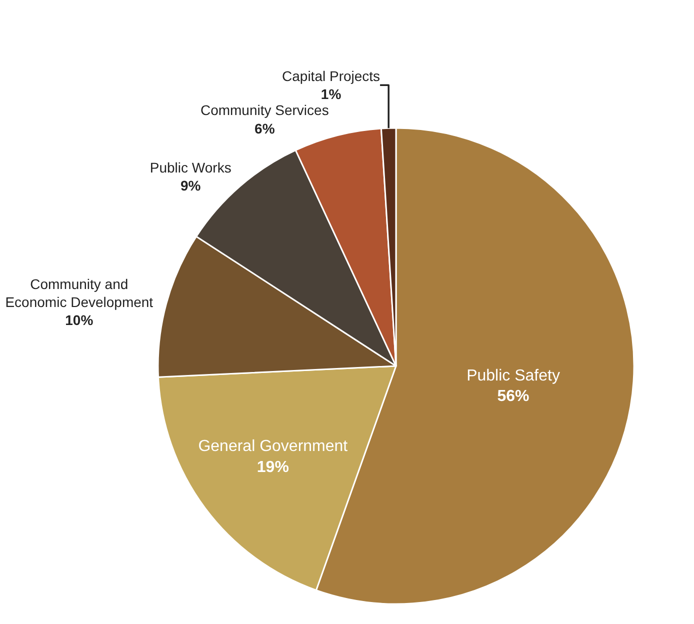 This screenshot has width=694, height=624. I want to click on data-label: 1%, so click(331, 94).